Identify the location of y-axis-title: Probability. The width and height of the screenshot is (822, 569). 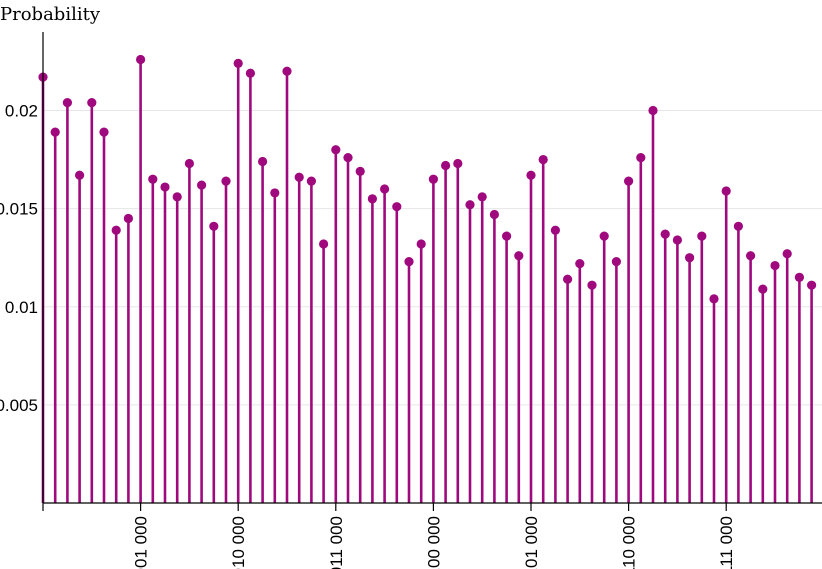
(50, 14).